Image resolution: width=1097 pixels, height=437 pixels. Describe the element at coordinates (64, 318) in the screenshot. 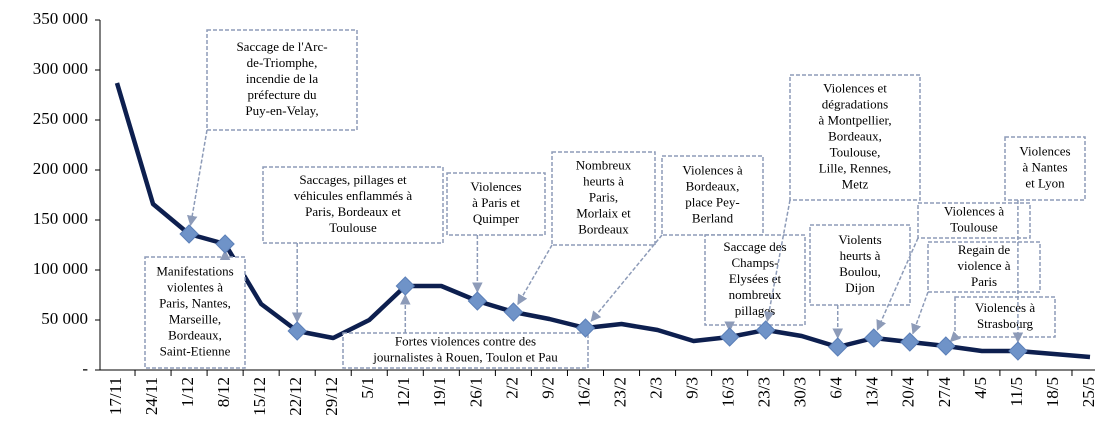

I see `y-tick-label: 50 000` at that location.